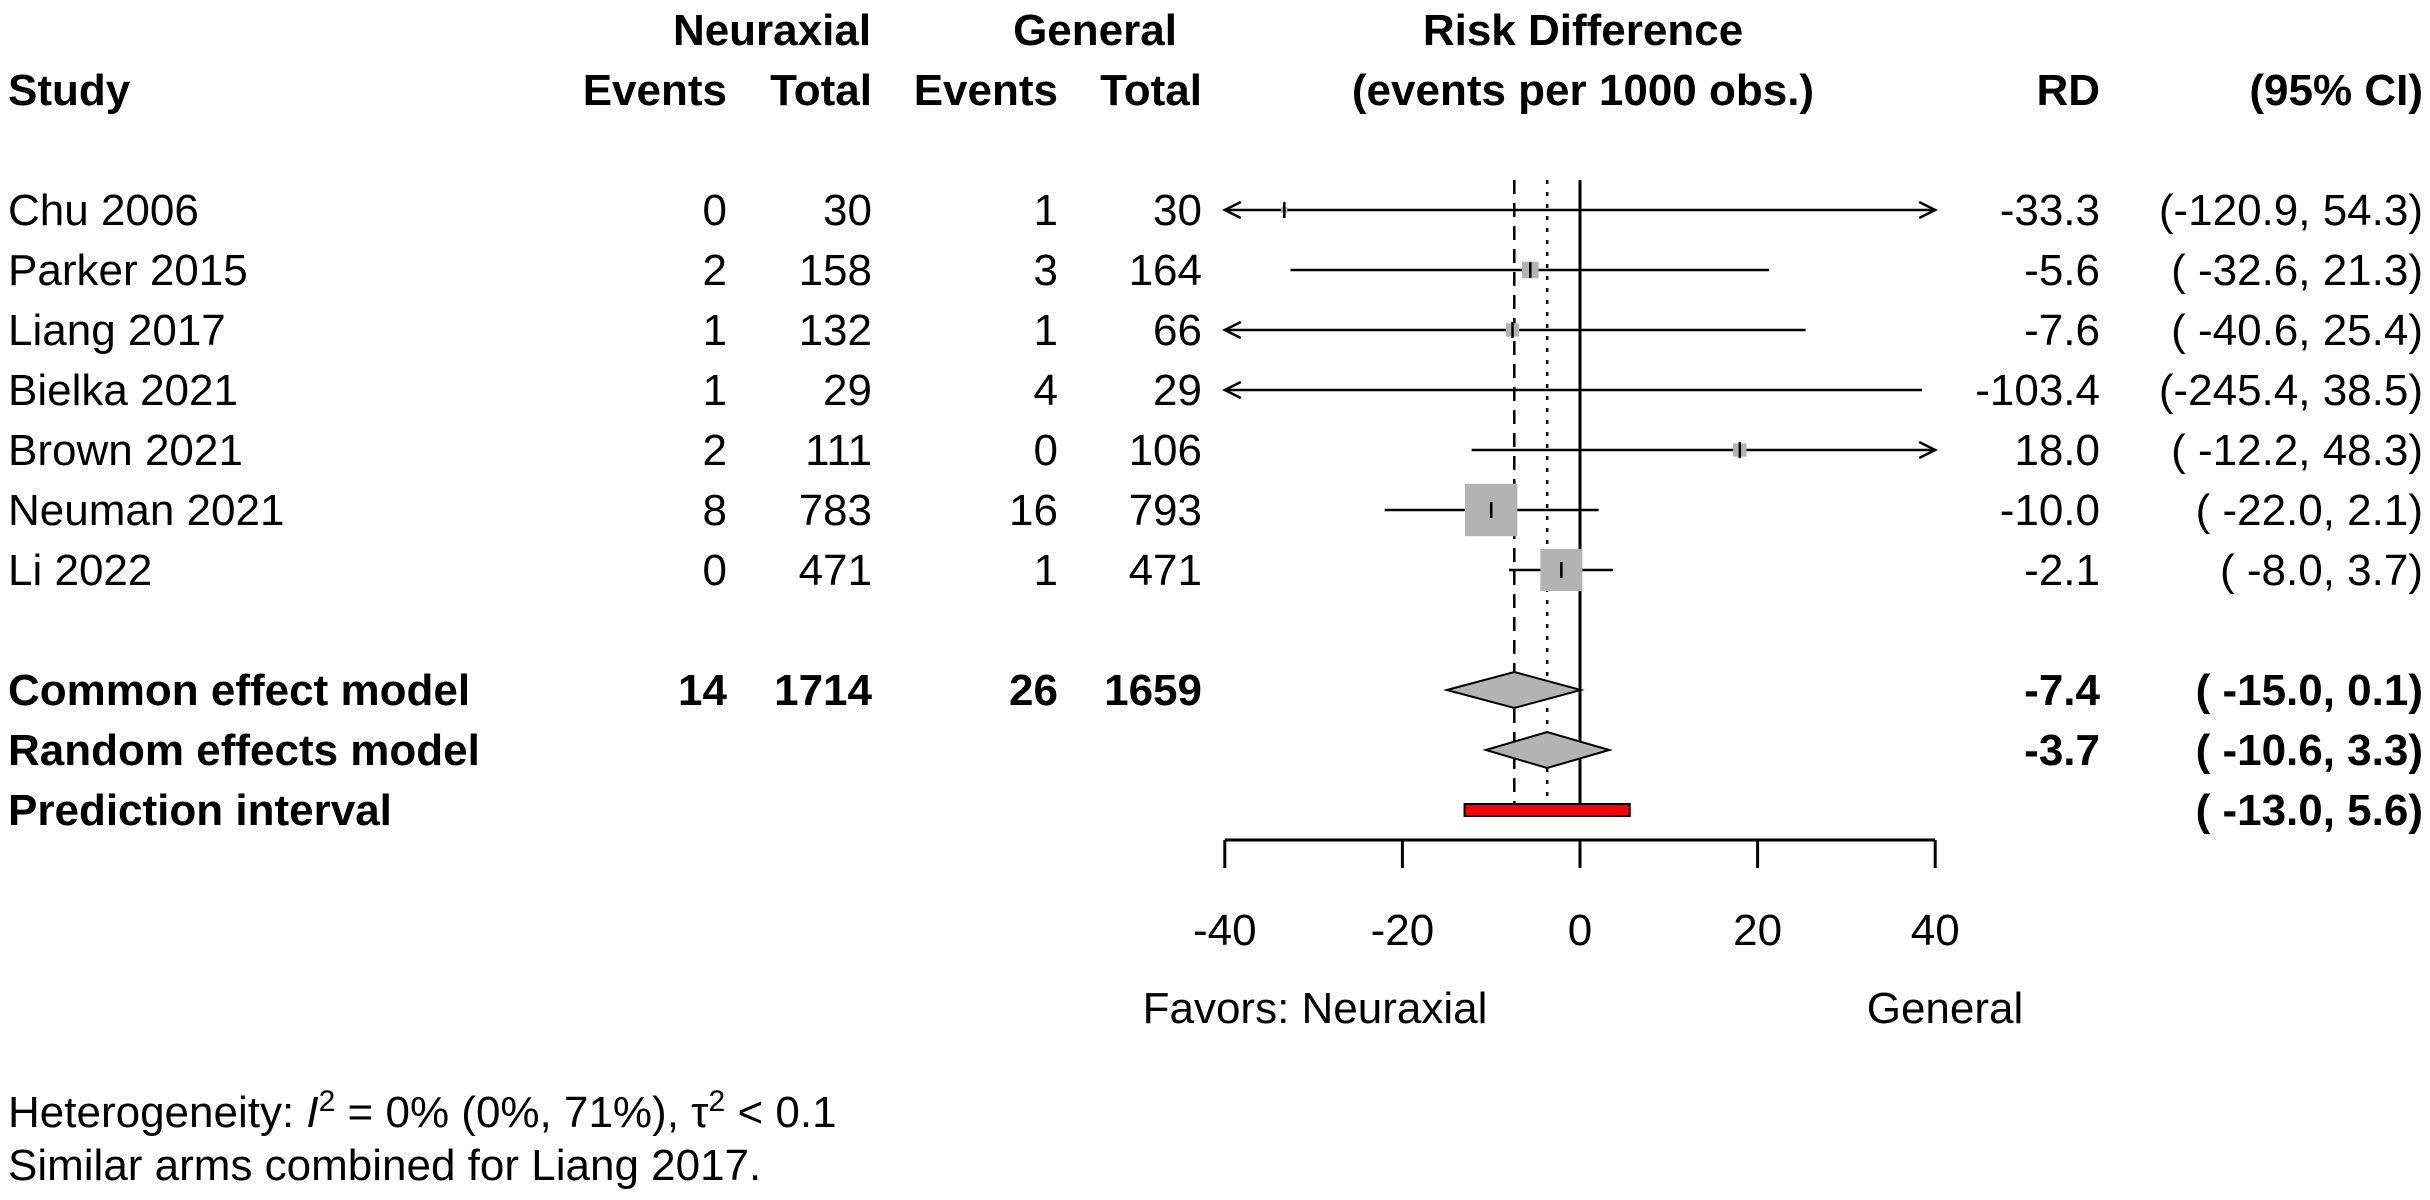 The width and height of the screenshot is (2430, 1200). Describe the element at coordinates (2309, 750) in the screenshot. I see `random-ci: ( -10.6, 3.3)` at that location.